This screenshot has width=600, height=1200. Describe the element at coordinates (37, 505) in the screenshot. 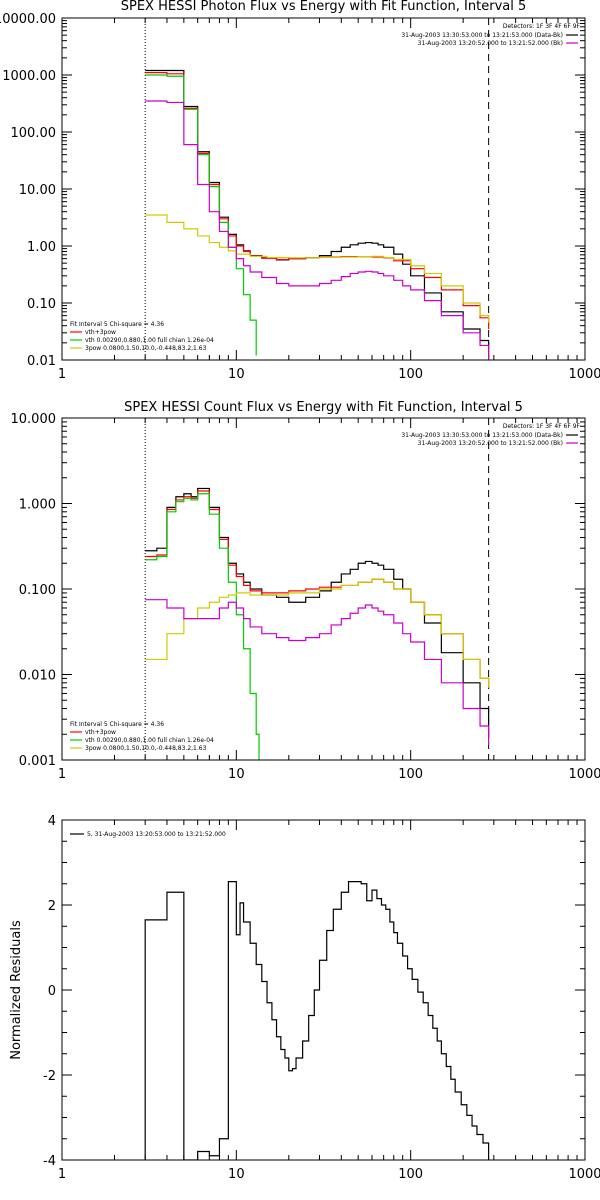

I see `y-tick-label: 1.000` at that location.